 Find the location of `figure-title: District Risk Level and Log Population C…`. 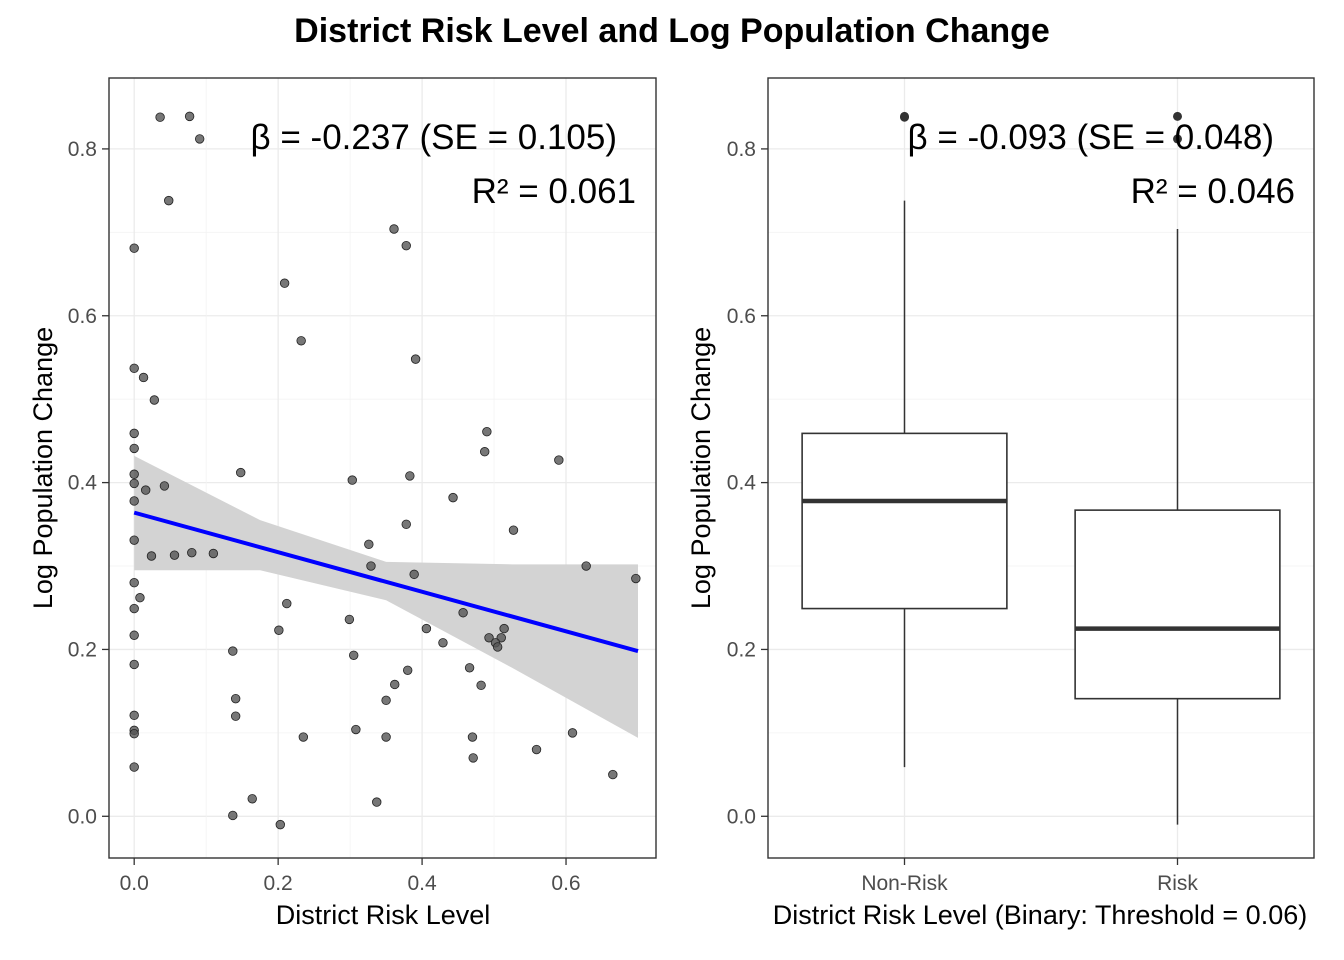

figure-title: District Risk Level and Log Population C… is located at coordinates (672, 31).